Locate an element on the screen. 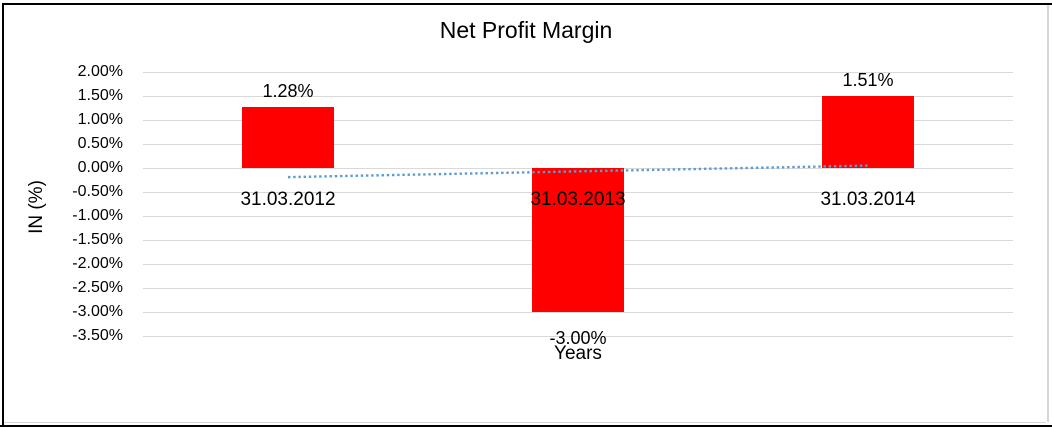 This screenshot has width=1052, height=427. y-axis-tick-label: 0.50% is located at coordinates (100, 143).